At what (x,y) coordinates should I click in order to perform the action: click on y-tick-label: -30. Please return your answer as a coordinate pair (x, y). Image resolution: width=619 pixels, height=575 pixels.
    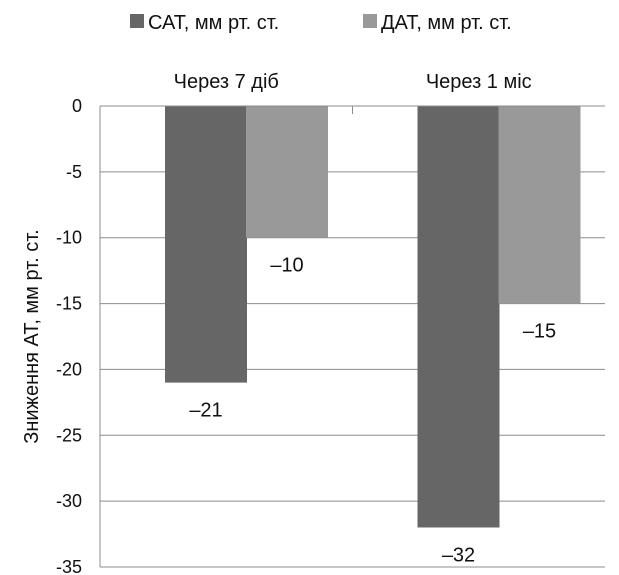
    Looking at the image, I should click on (69, 501).